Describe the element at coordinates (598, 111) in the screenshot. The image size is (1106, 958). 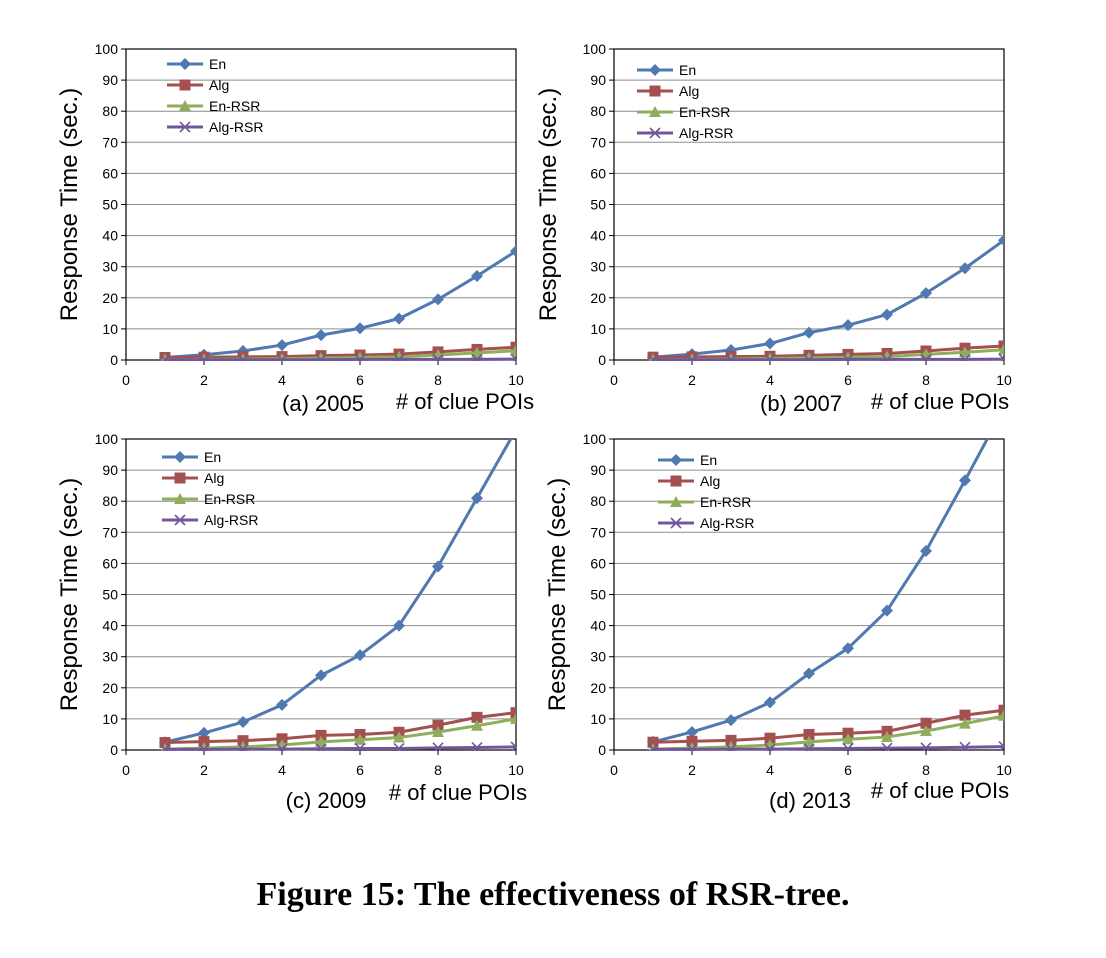
I see `chart-2-ytick-label: 80` at that location.